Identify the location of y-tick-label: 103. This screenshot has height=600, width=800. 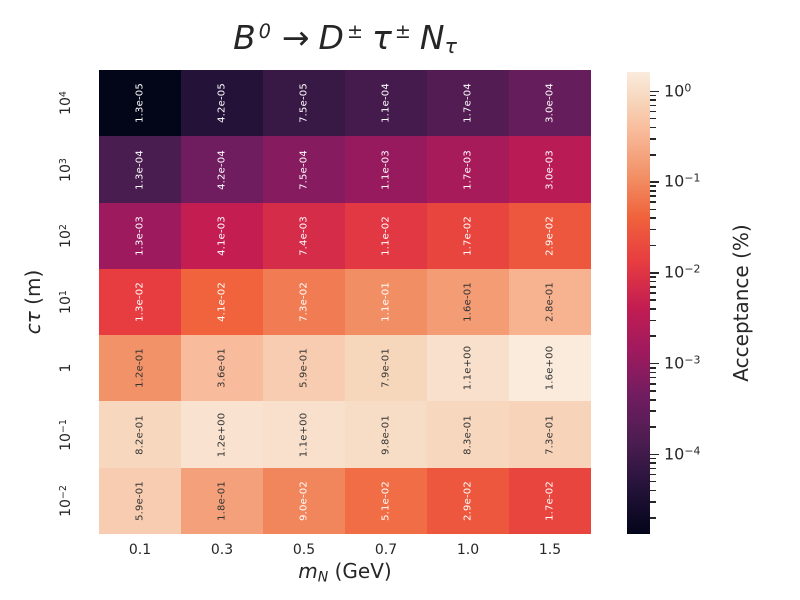
(66, 170).